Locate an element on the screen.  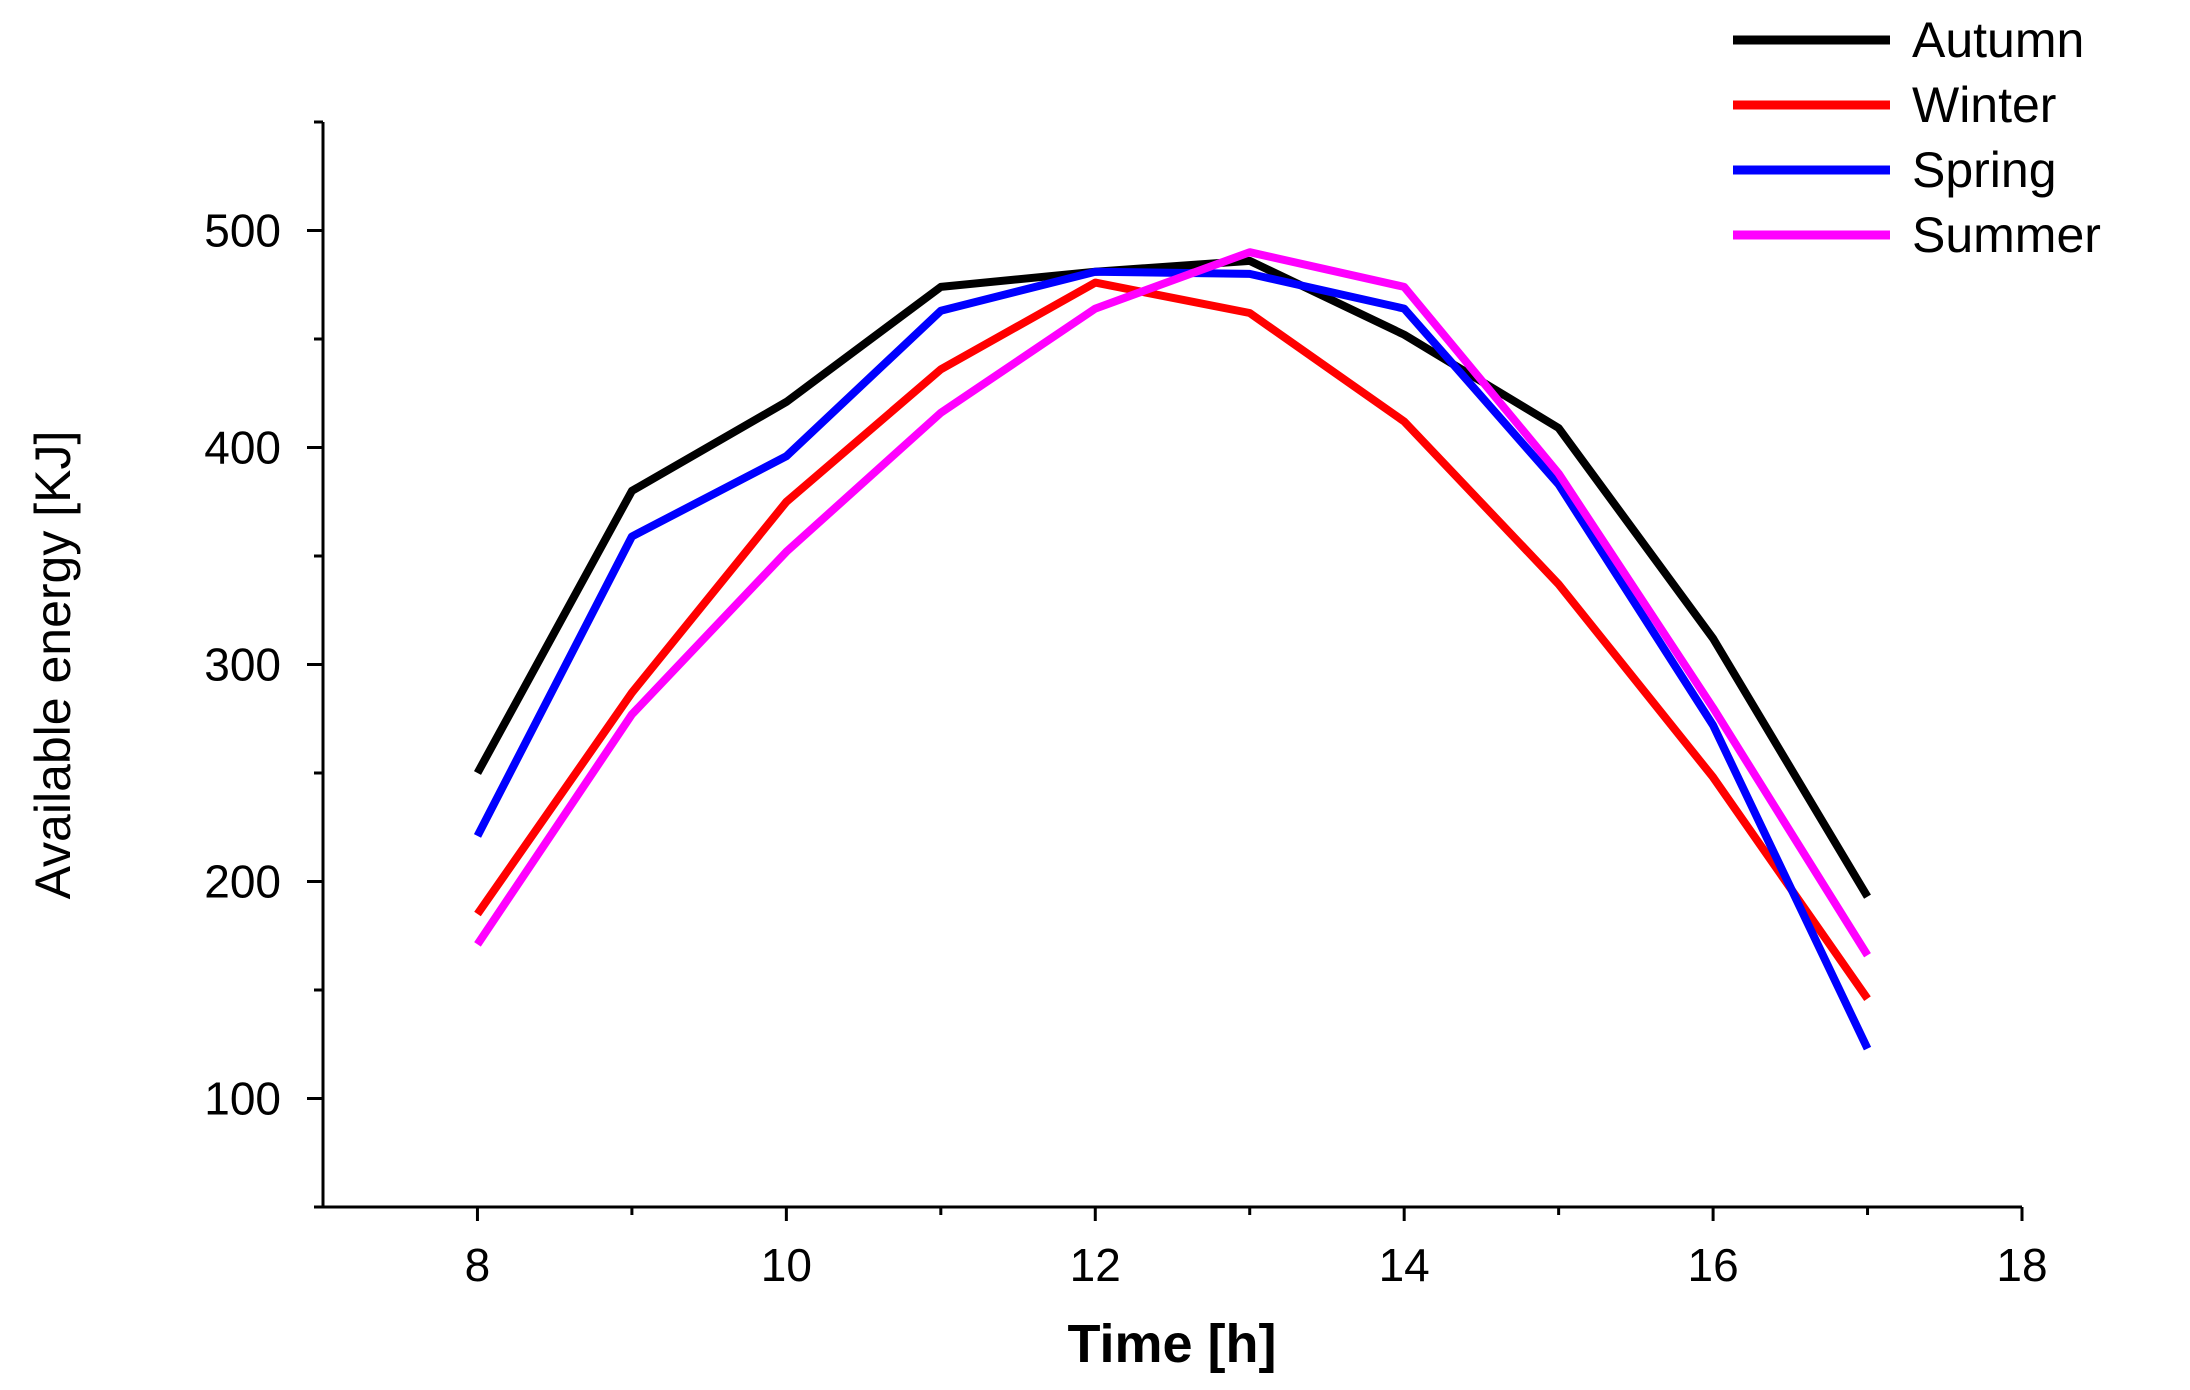
x-tick-label: 10 is located at coordinates (786, 1265).